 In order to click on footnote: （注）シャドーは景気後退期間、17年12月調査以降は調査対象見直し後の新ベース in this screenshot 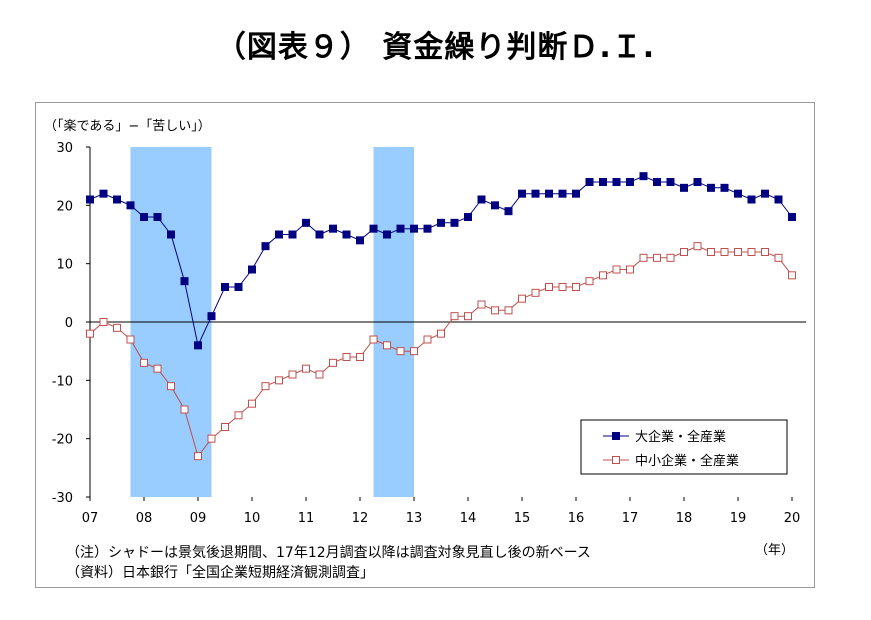, I will do `click(328, 553)`.